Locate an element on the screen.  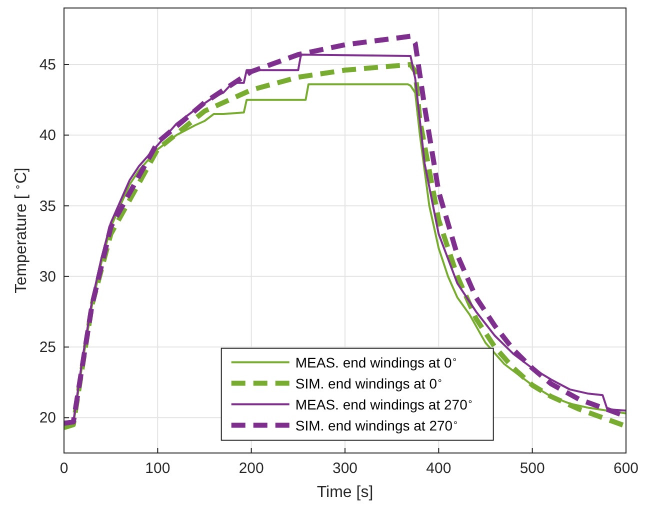
x-tick-label: 400 is located at coordinates (439, 468).